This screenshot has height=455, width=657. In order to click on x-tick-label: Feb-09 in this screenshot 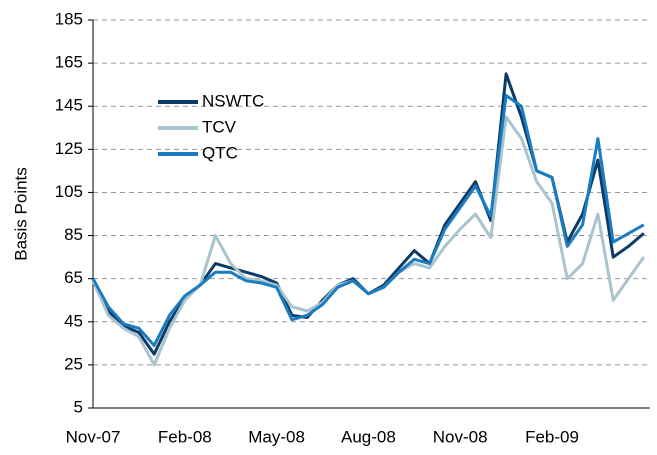, I will do `click(552, 436)`.